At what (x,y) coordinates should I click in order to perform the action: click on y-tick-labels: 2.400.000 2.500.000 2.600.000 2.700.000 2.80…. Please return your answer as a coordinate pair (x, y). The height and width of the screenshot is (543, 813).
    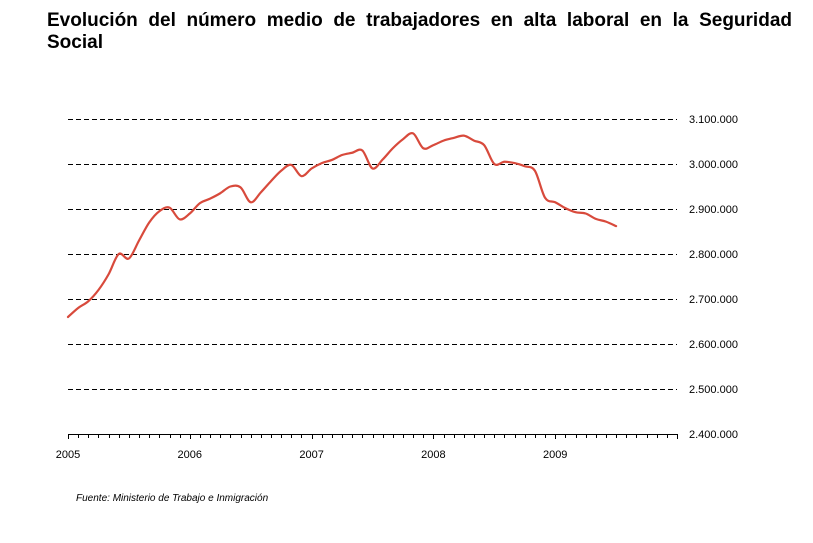
    Looking at the image, I should click on (713, 277).